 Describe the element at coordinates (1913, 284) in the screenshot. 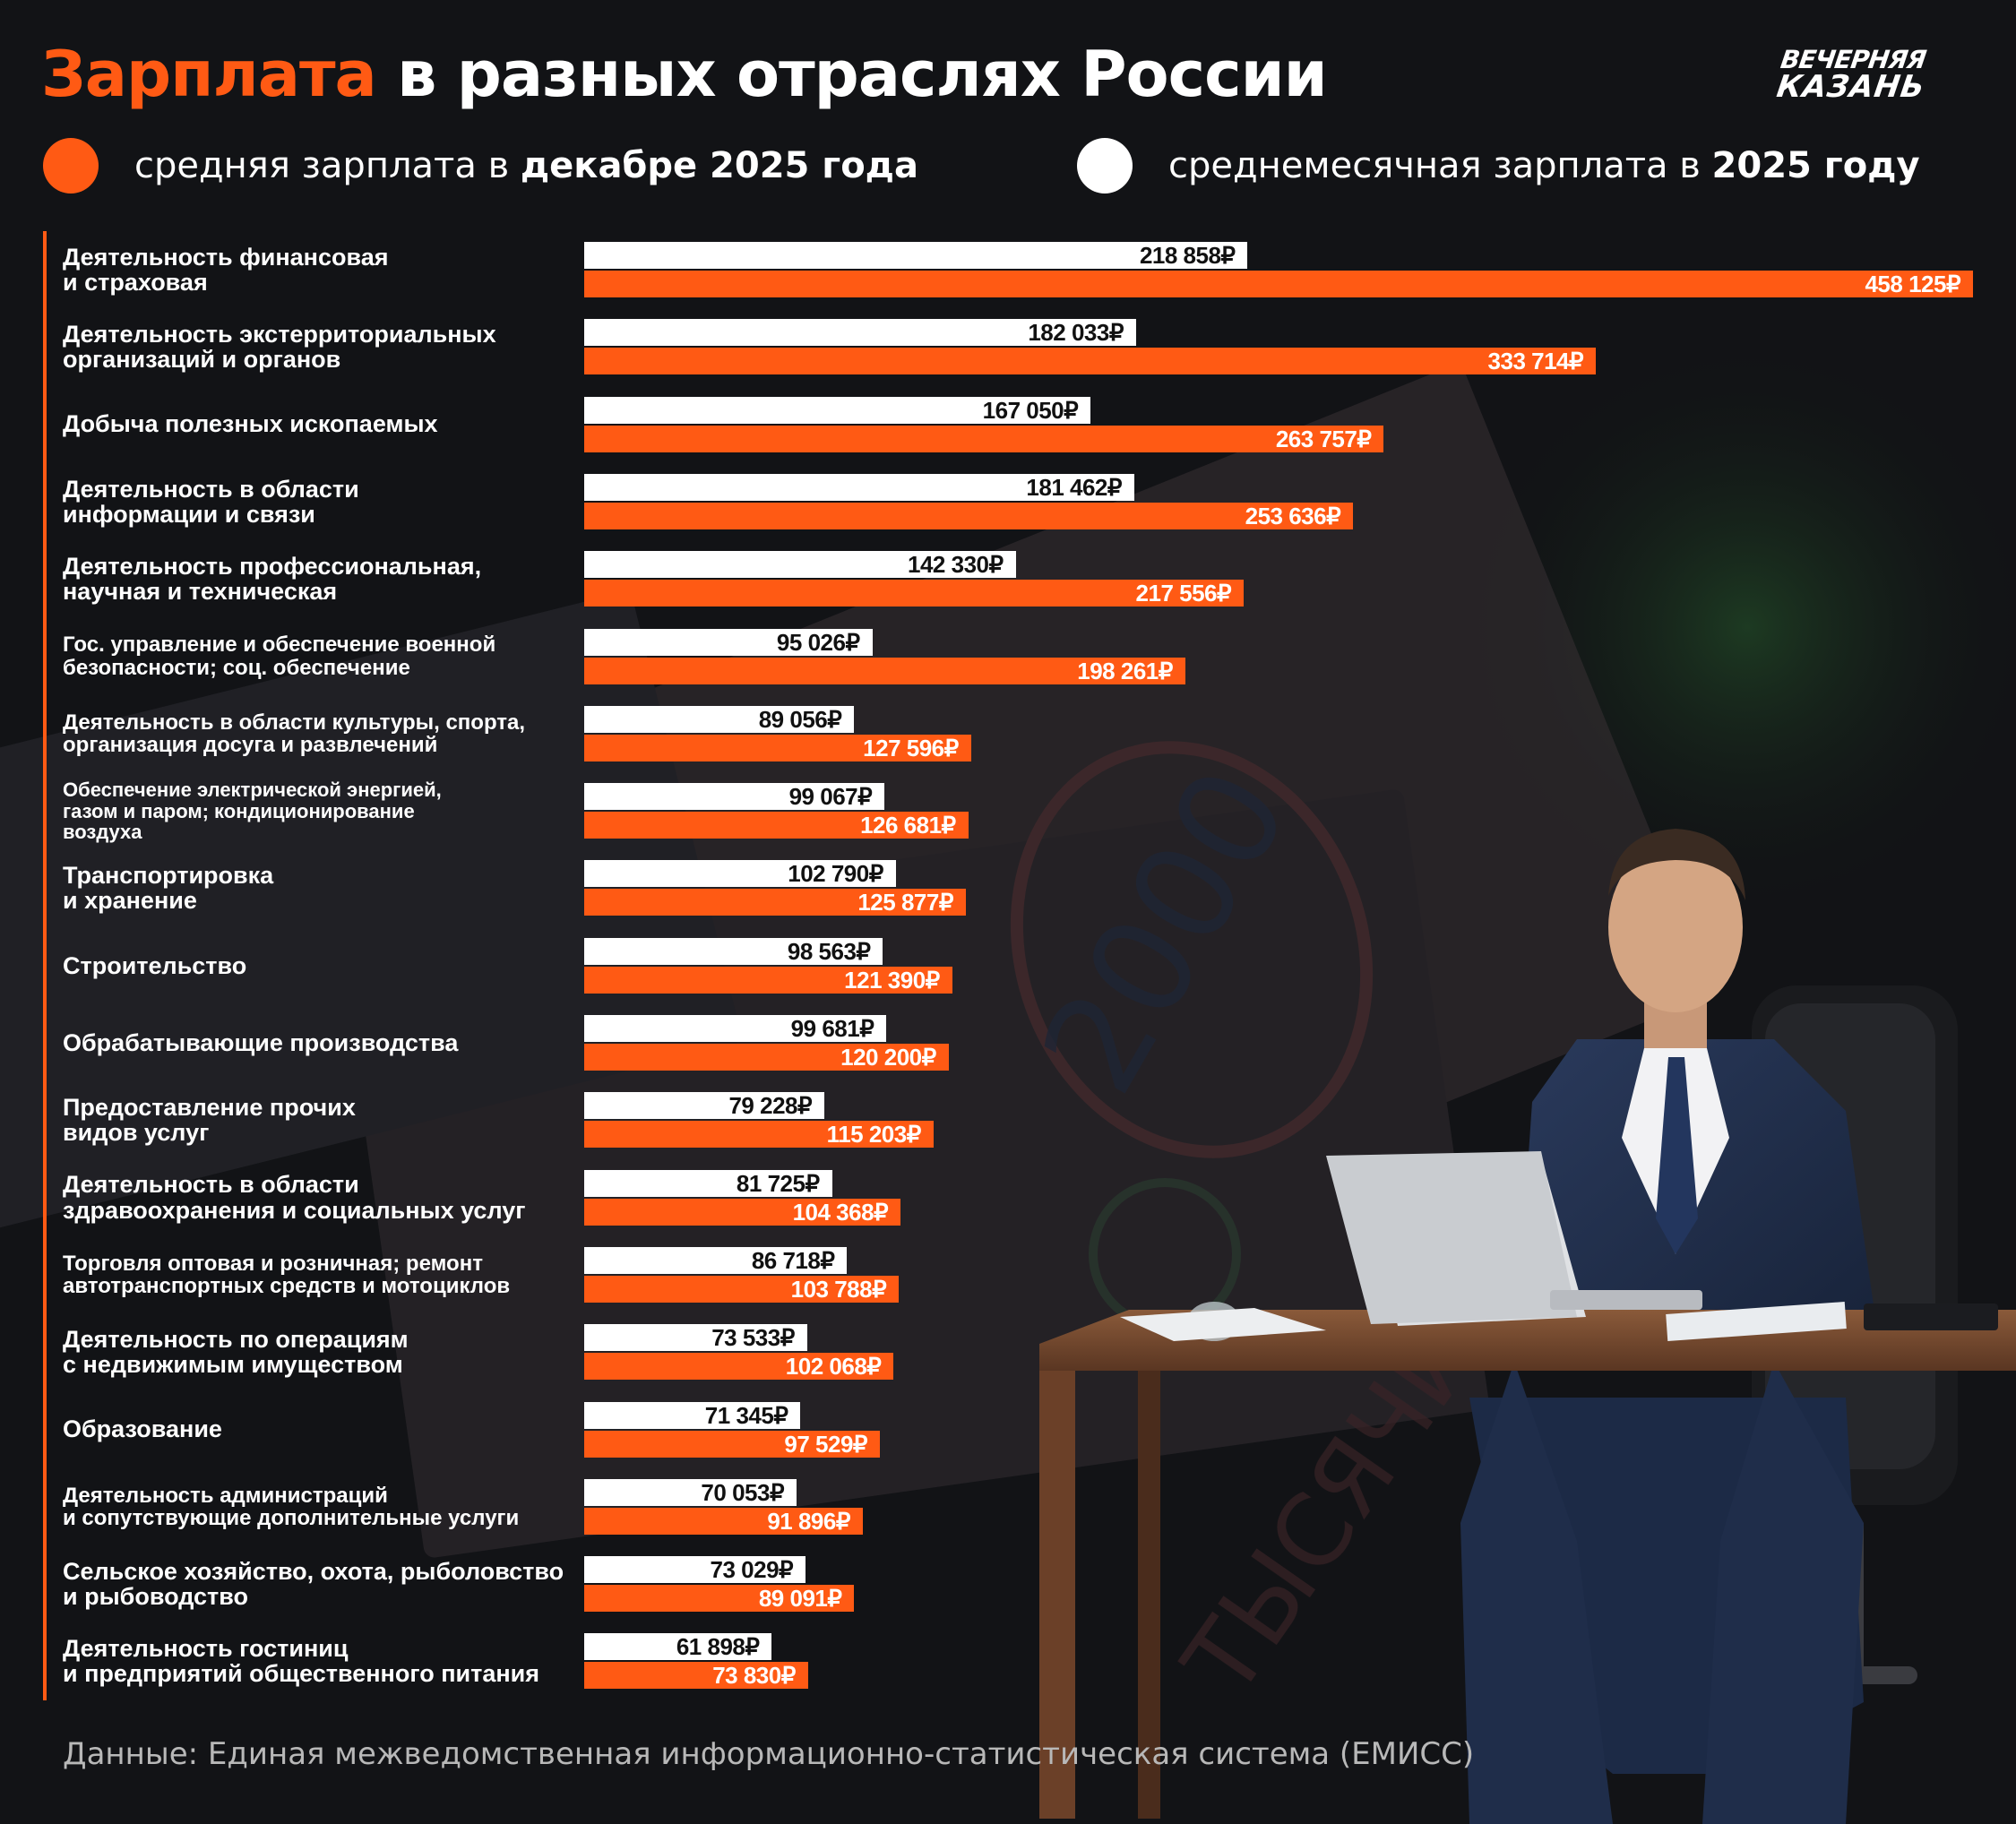

I see `bar-value-label: 458 125₽` at that location.